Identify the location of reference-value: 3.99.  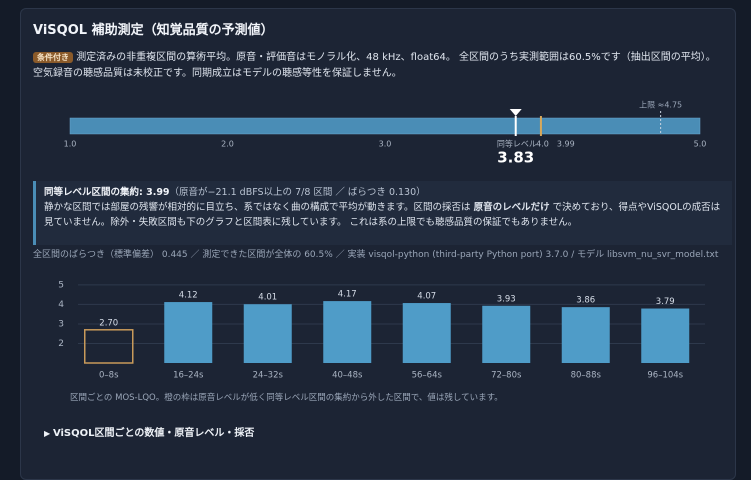
(566, 144).